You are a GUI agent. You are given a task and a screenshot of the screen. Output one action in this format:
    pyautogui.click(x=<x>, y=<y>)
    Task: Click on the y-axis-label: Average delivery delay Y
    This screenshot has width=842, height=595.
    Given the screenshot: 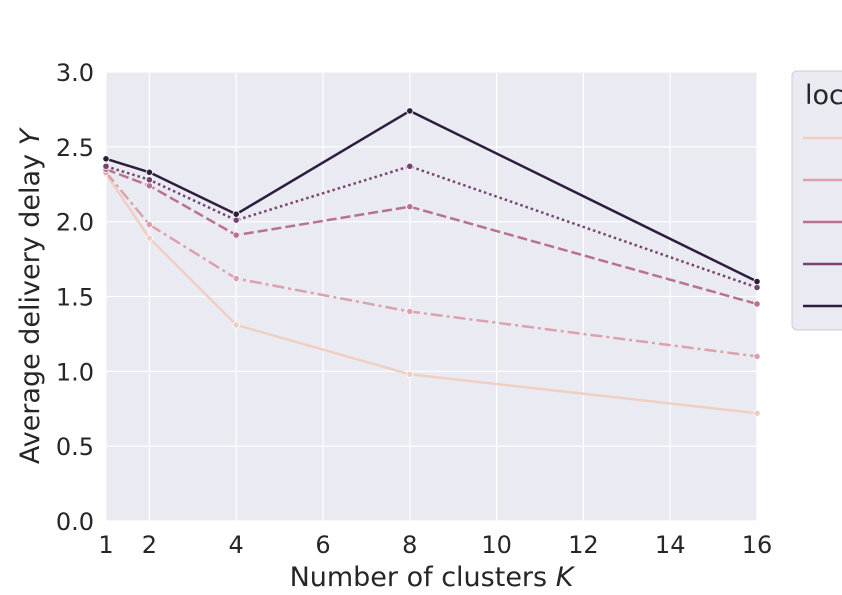 What is the action you would take?
    pyautogui.click(x=30, y=295)
    